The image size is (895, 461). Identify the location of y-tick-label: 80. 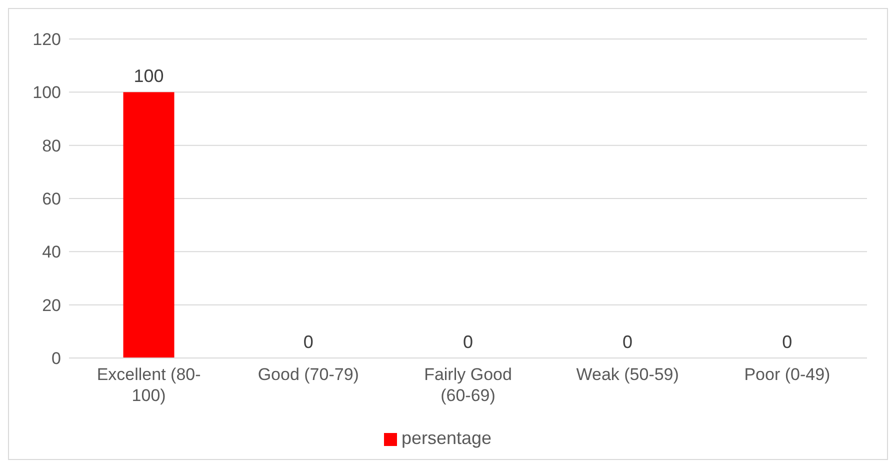
(51, 146).